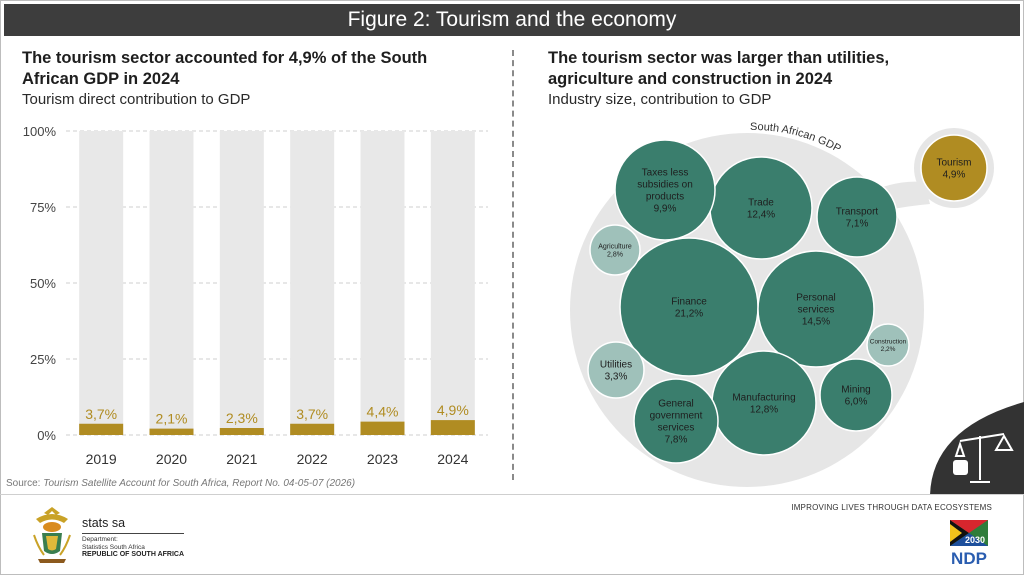 Image resolution: width=1024 pixels, height=575 pixels. I want to click on bubble-value-label: 4,9%, so click(954, 175).